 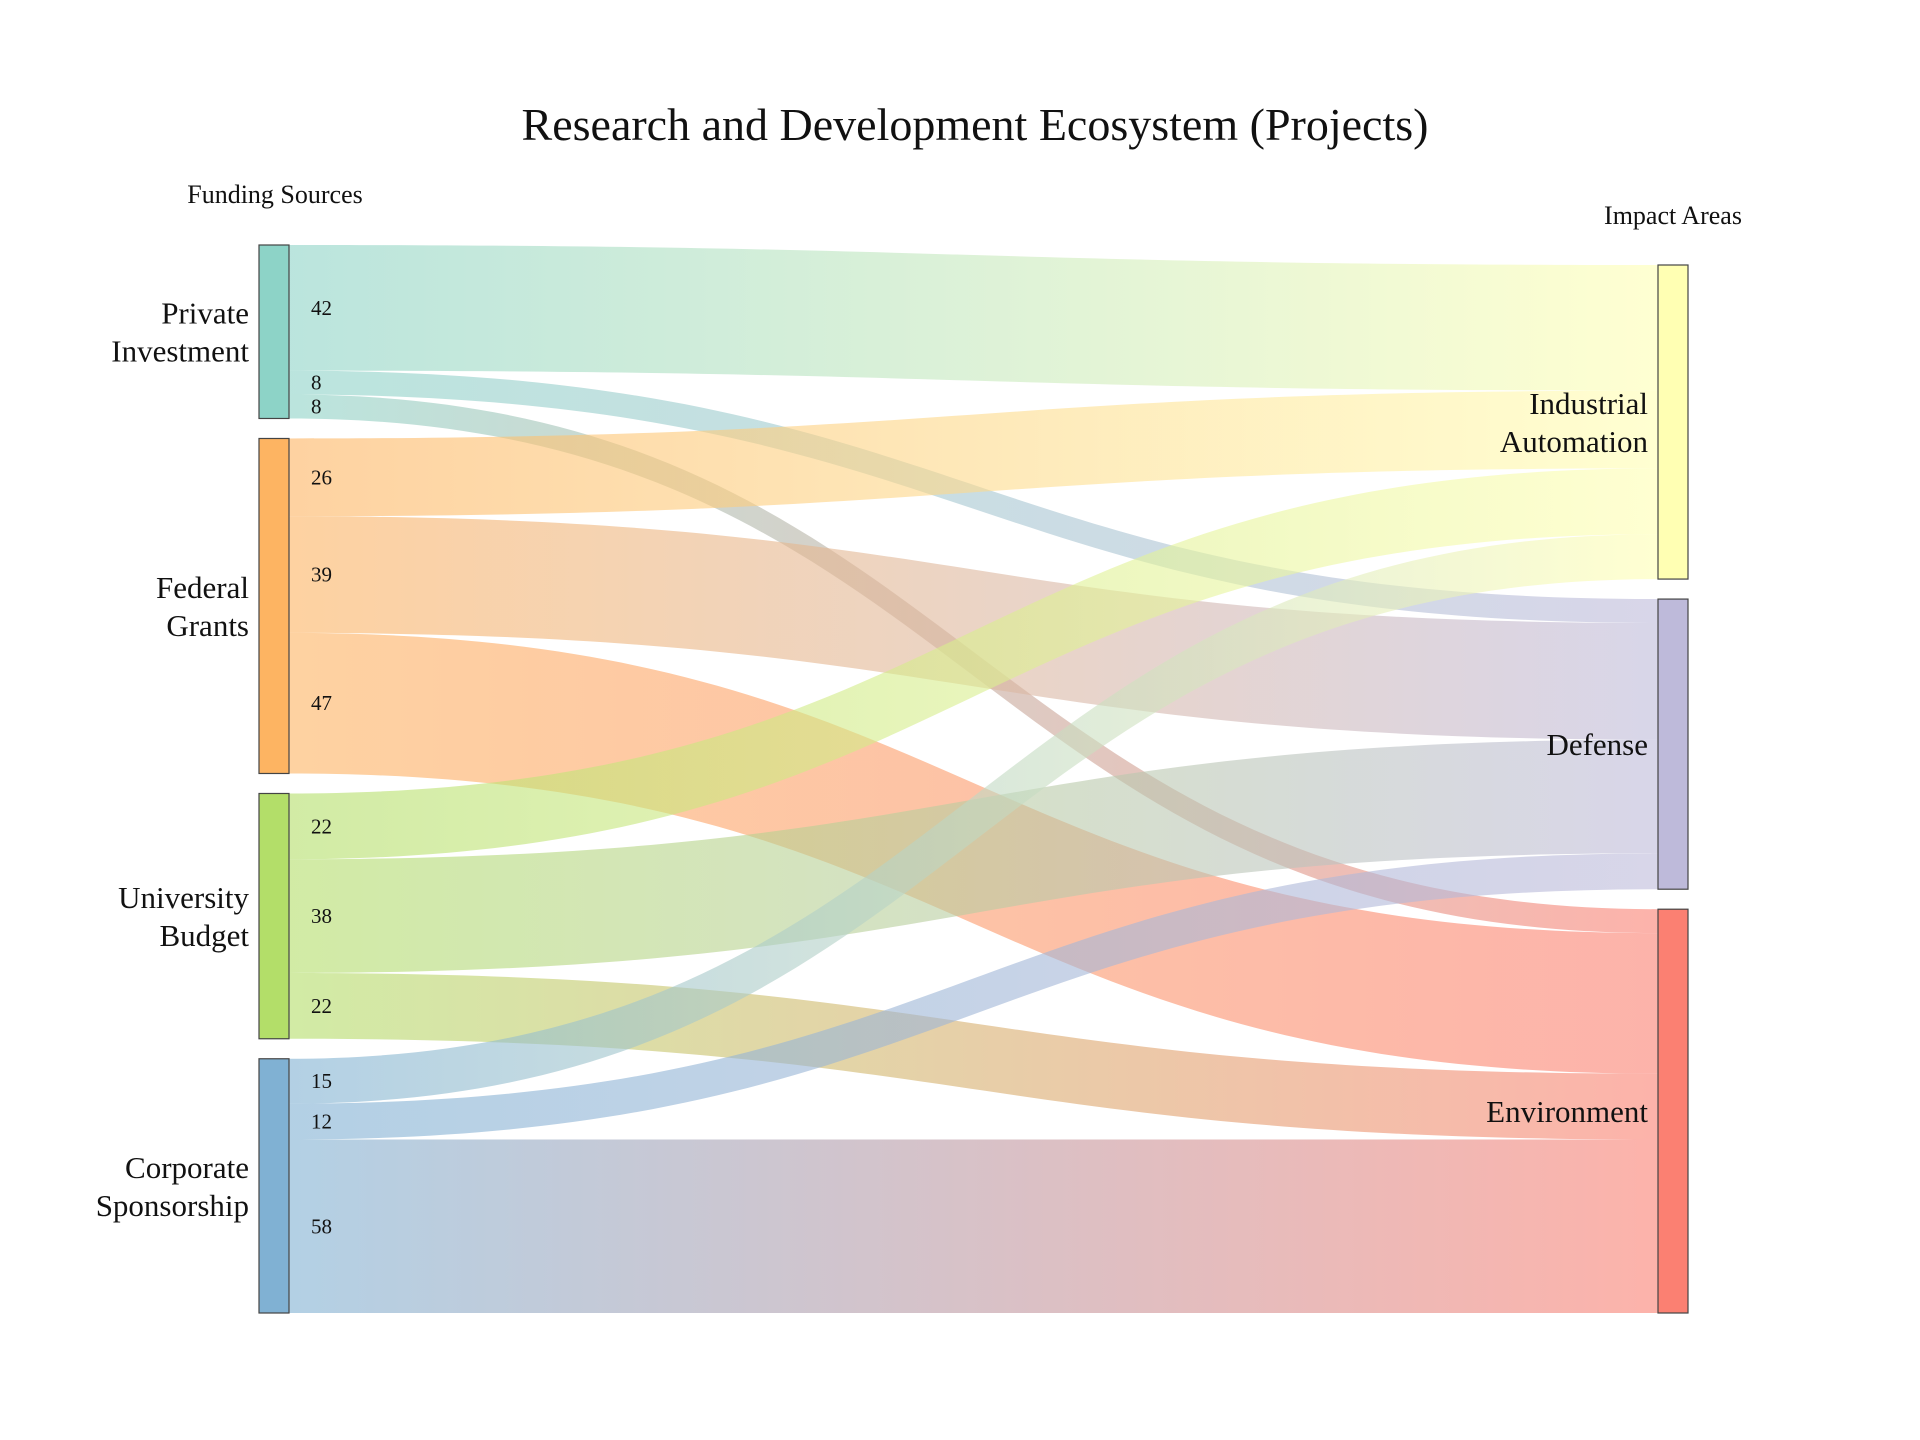 What do you see at coordinates (274, 332) in the screenshot?
I see `node-private-investment` at bounding box center [274, 332].